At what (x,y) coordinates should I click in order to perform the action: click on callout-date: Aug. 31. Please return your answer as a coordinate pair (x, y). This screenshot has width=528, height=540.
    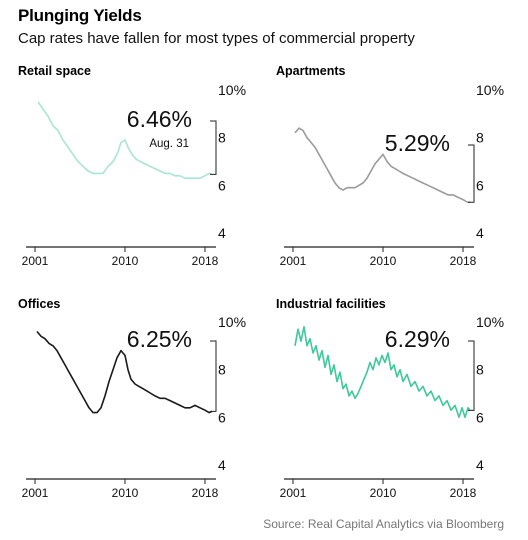
    Looking at the image, I should click on (169, 144).